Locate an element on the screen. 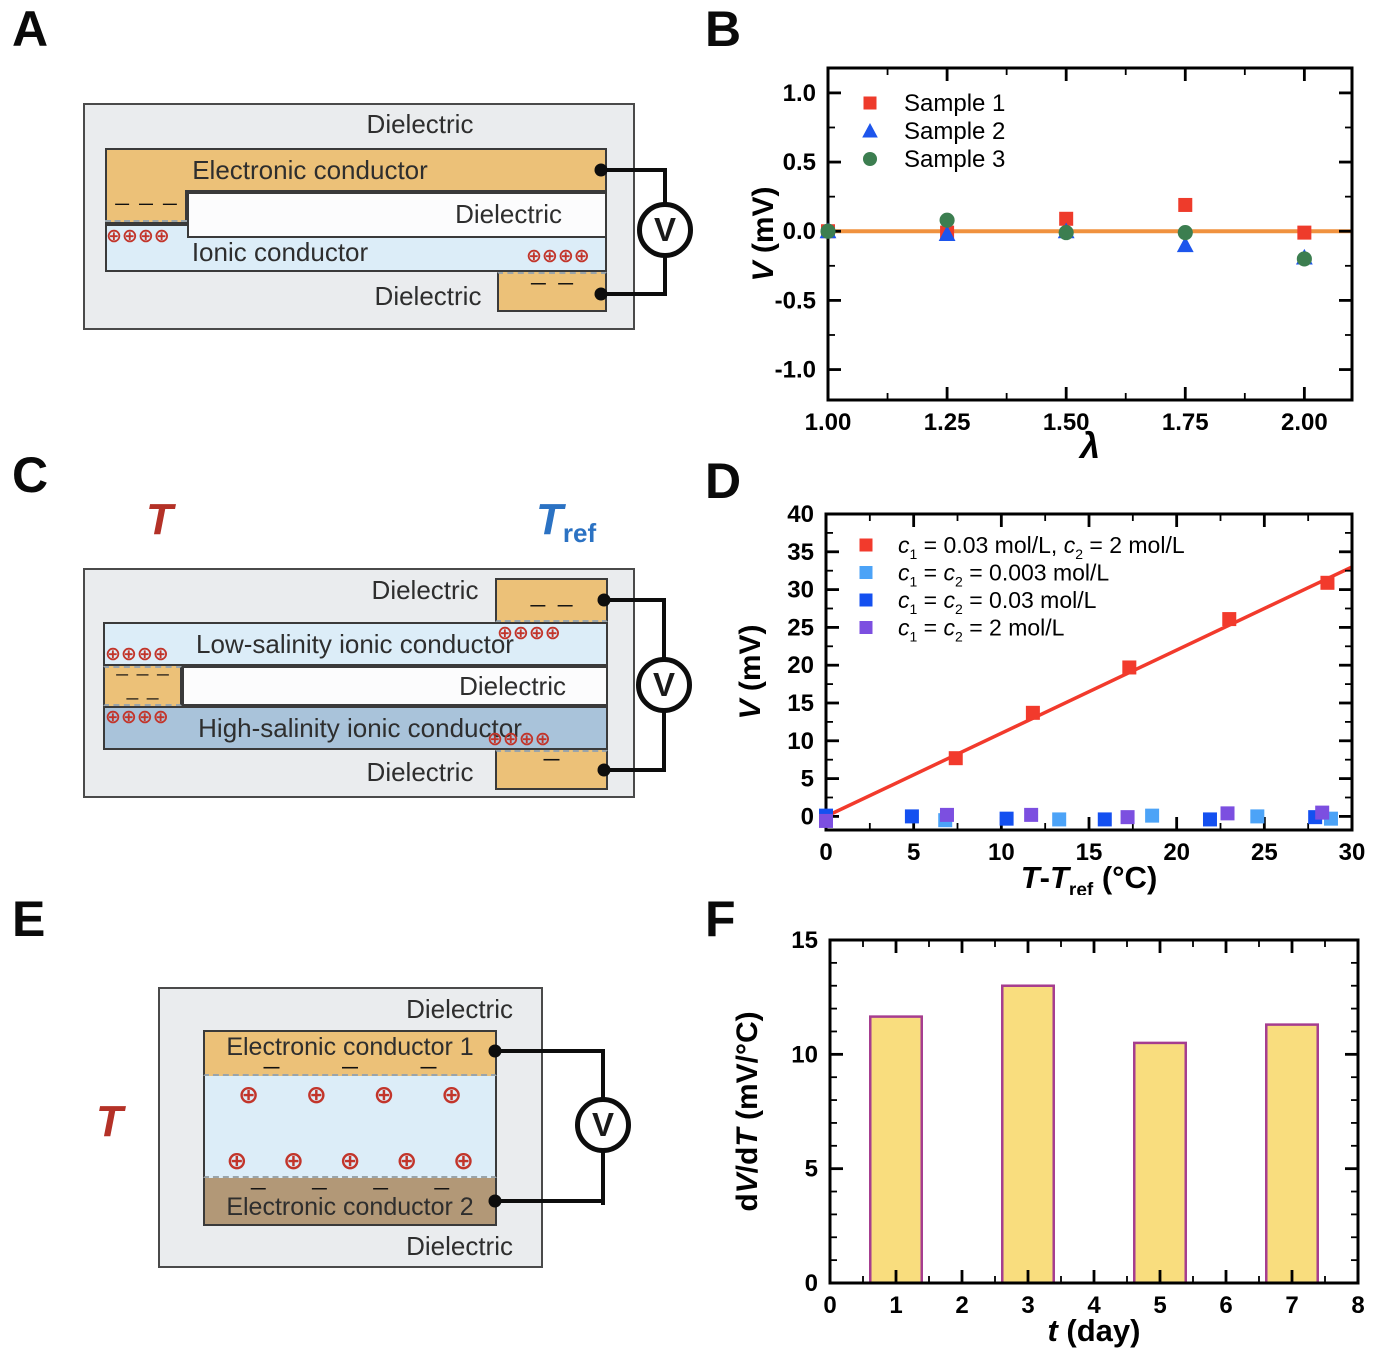  panel-c-positive-ions-low-left: ⊕⊕⊕⊕ is located at coordinates (137, 654).